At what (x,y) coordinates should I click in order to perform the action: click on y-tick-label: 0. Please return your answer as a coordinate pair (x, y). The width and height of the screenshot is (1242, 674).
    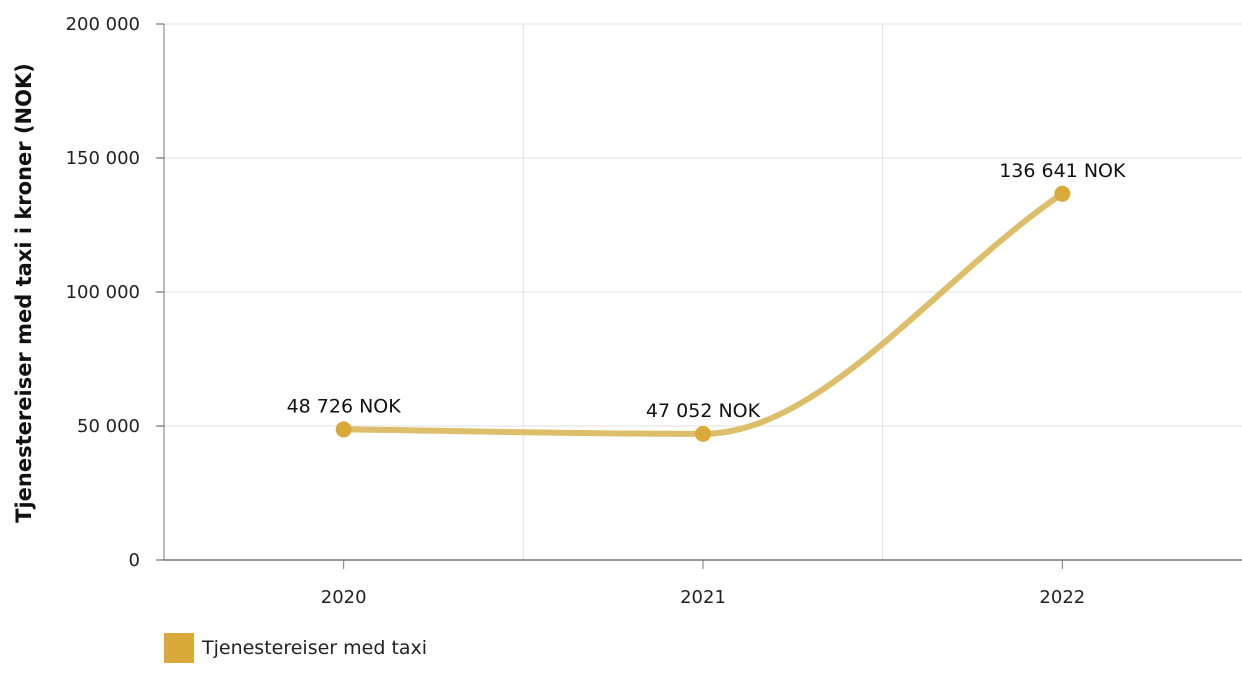
    Looking at the image, I should click on (134, 560).